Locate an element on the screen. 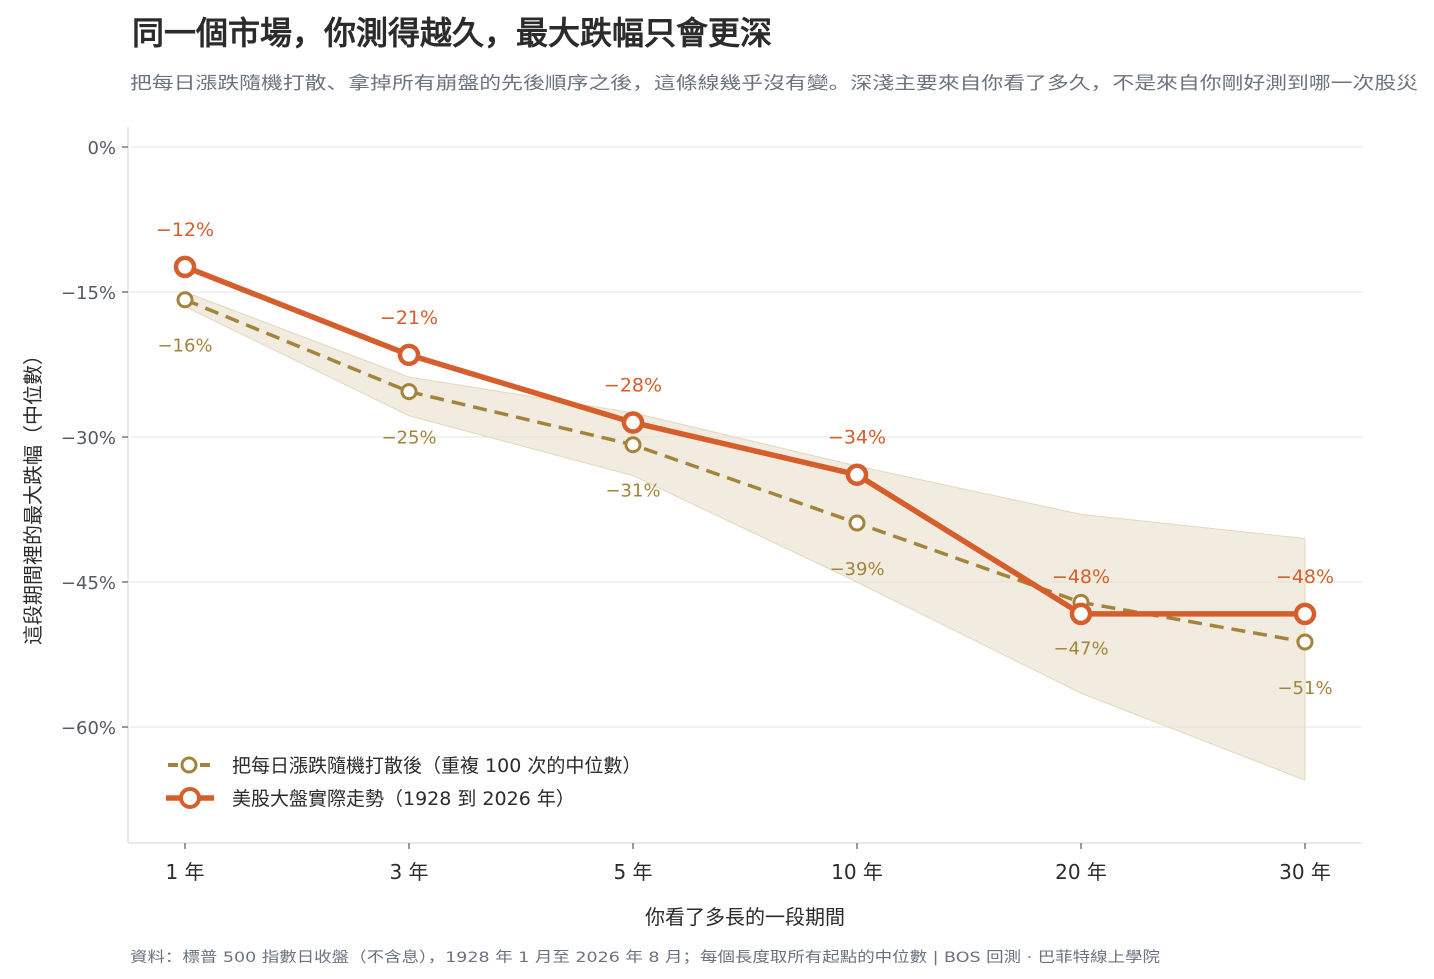 The image size is (1434, 979). data-label-actual: −34% is located at coordinates (857, 438).